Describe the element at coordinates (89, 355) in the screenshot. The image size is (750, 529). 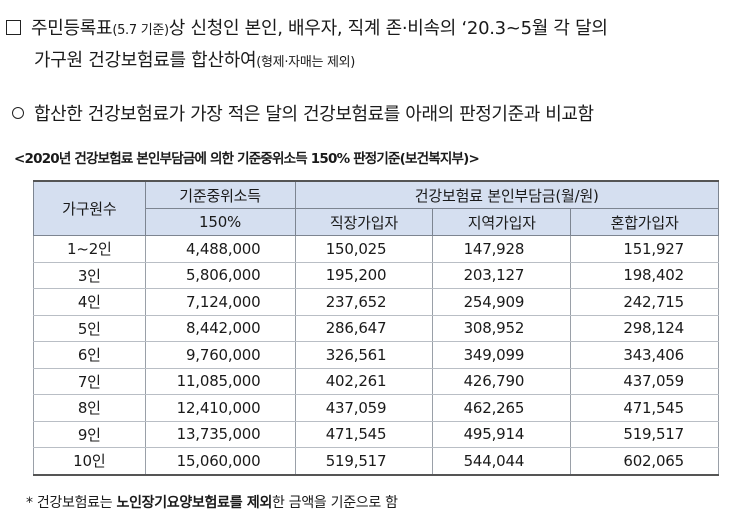
I see `cell-household-size: 6인` at that location.